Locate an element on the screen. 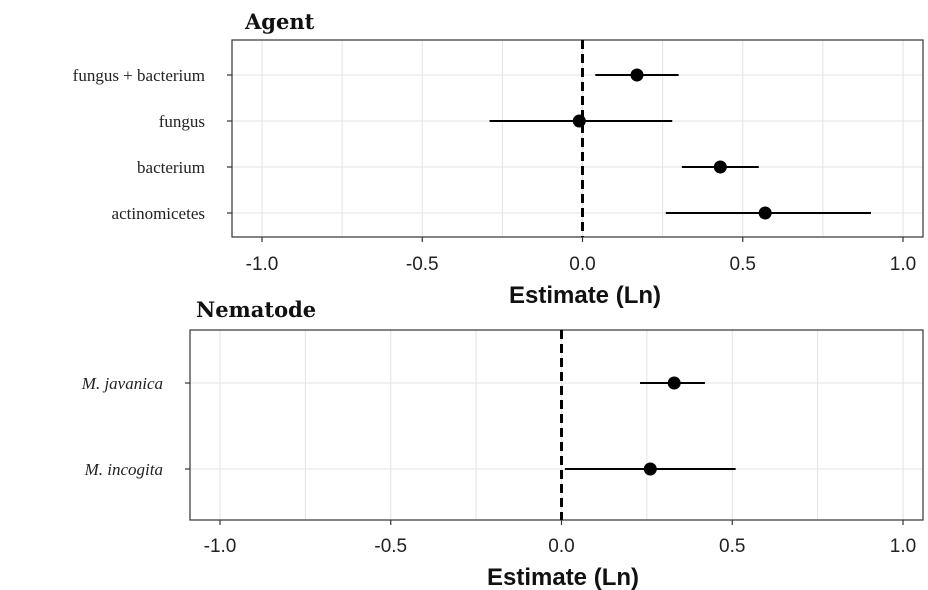 This screenshot has height=590, width=928. agent-panel-title: Agent is located at coordinates (279, 21).